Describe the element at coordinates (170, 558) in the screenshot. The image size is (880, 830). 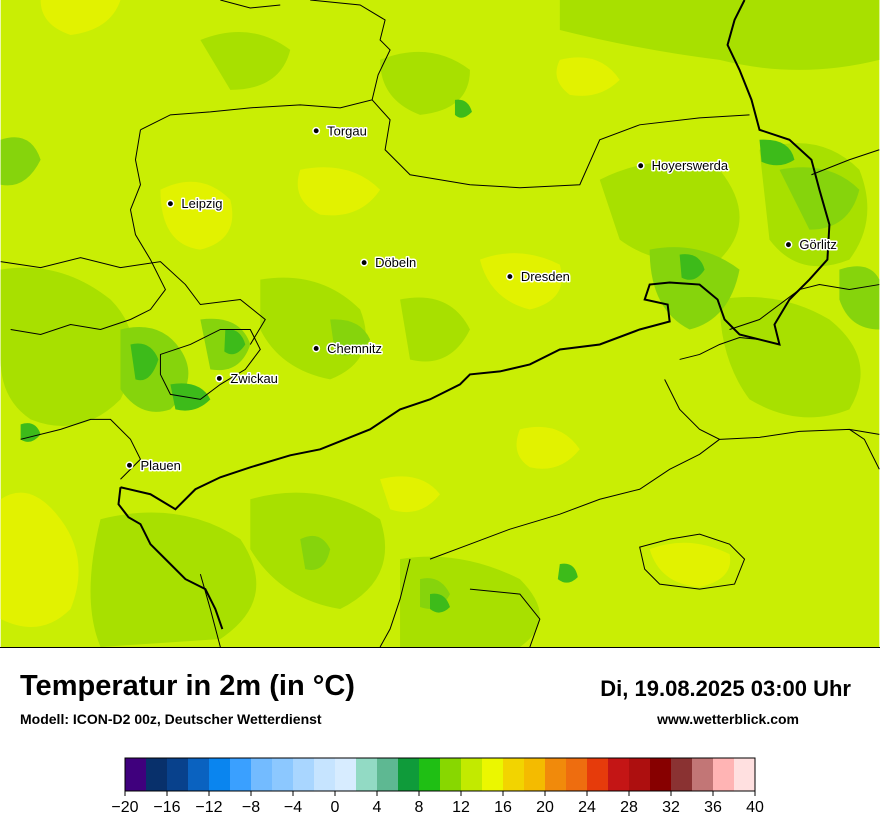
I see `national-border` at that location.